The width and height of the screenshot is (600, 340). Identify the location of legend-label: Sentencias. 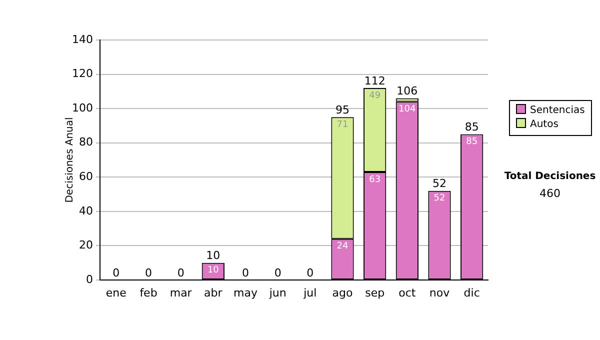
(557, 111).